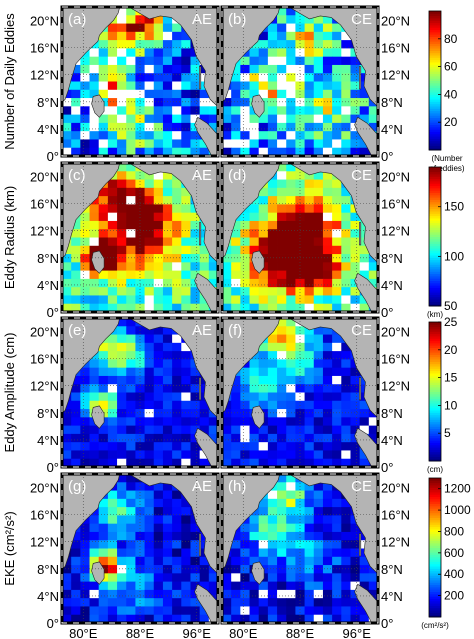 The height and width of the screenshot is (639, 474). I want to click on lat-tick-label: 20°N, so click(44, 21).